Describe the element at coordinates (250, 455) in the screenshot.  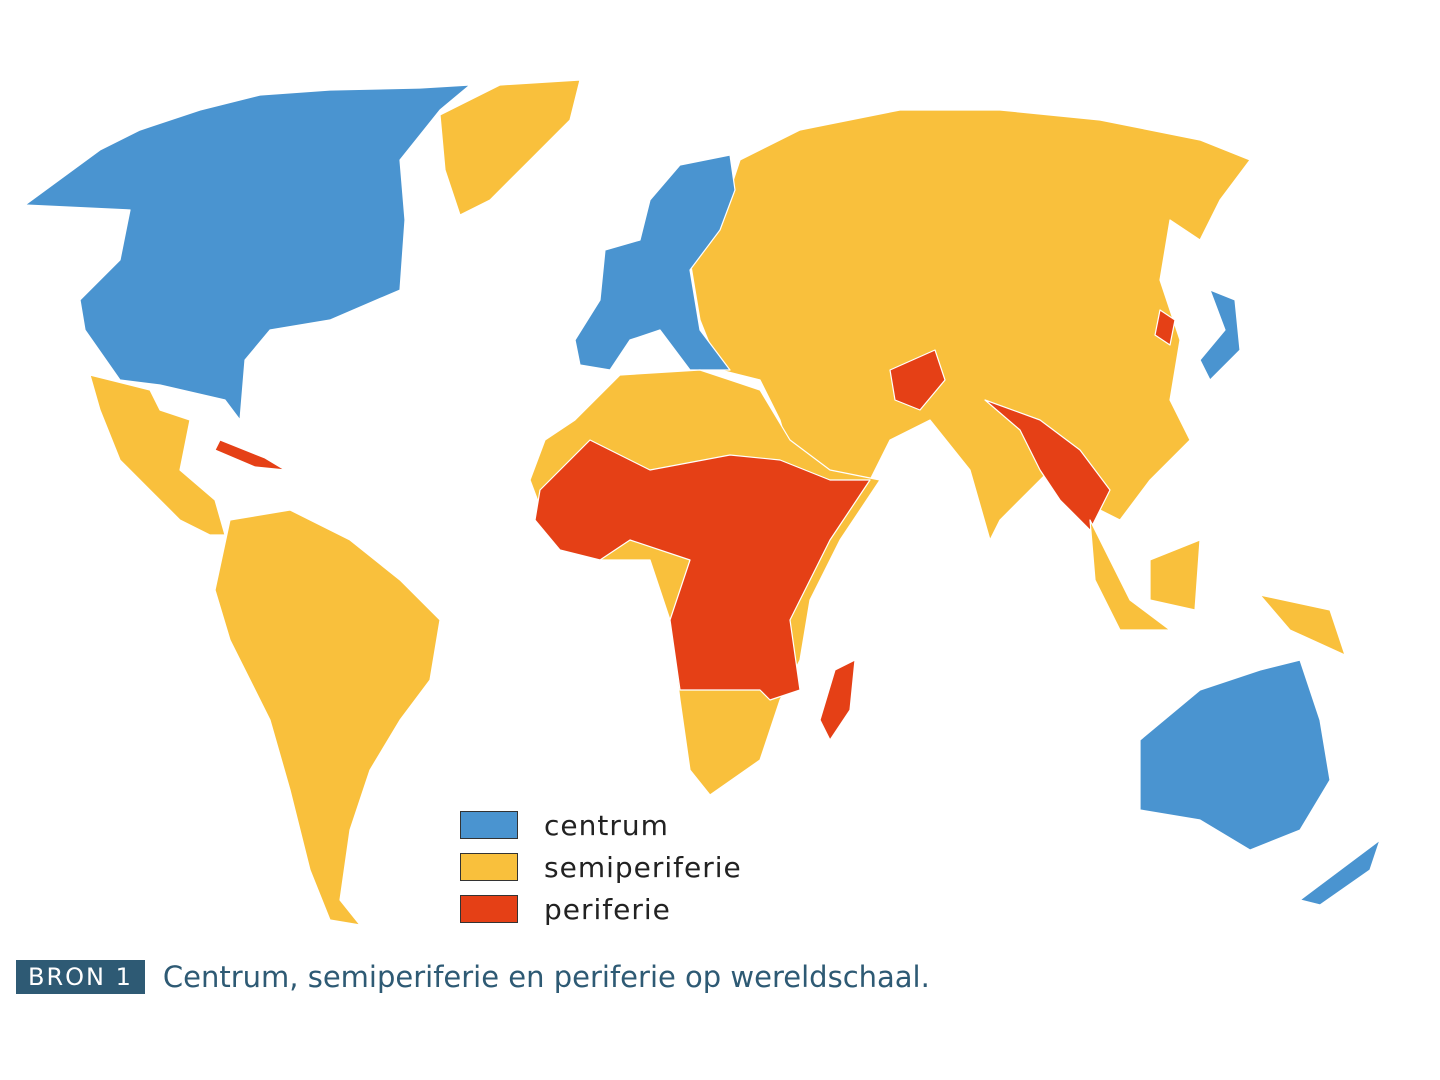
I see `region-cuba-haiti` at that location.